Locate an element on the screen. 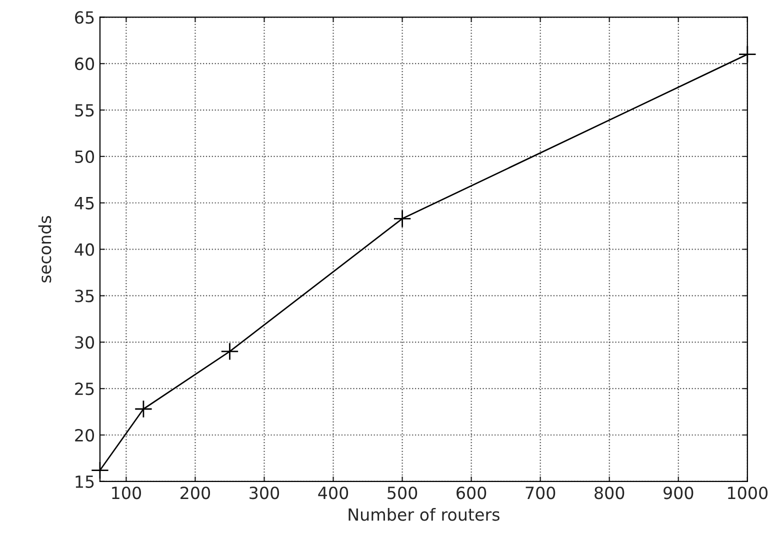 The width and height of the screenshot is (781, 554). x-tick-label: 800 is located at coordinates (609, 493).